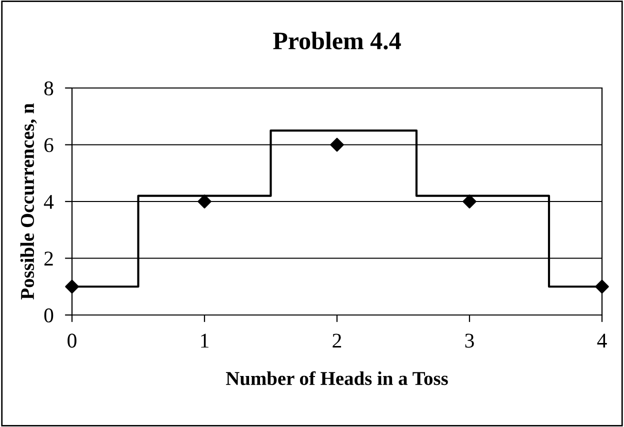 The height and width of the screenshot is (427, 624). I want to click on y-tick-label: 4, so click(49, 202).